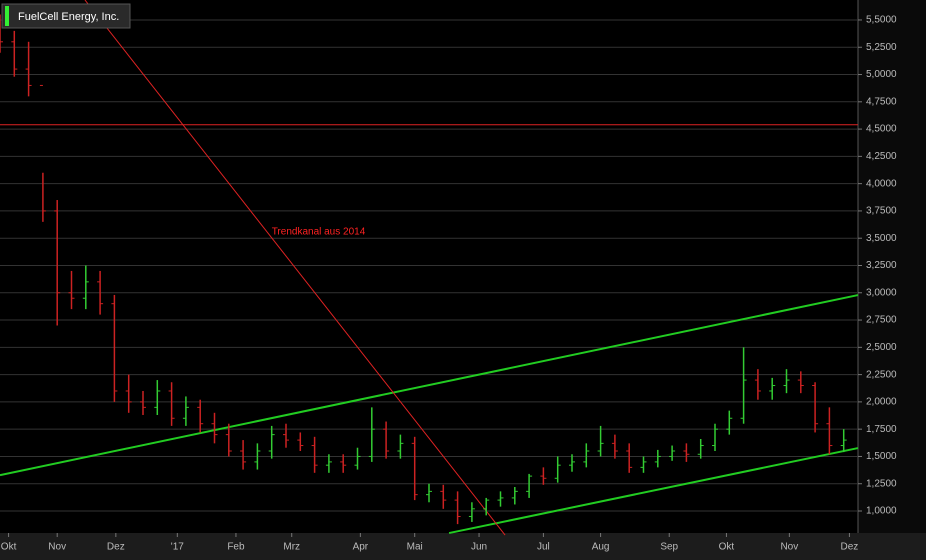 This screenshot has width=926, height=560. Describe the element at coordinates (7, 16) in the screenshot. I see `title-marker` at that location.